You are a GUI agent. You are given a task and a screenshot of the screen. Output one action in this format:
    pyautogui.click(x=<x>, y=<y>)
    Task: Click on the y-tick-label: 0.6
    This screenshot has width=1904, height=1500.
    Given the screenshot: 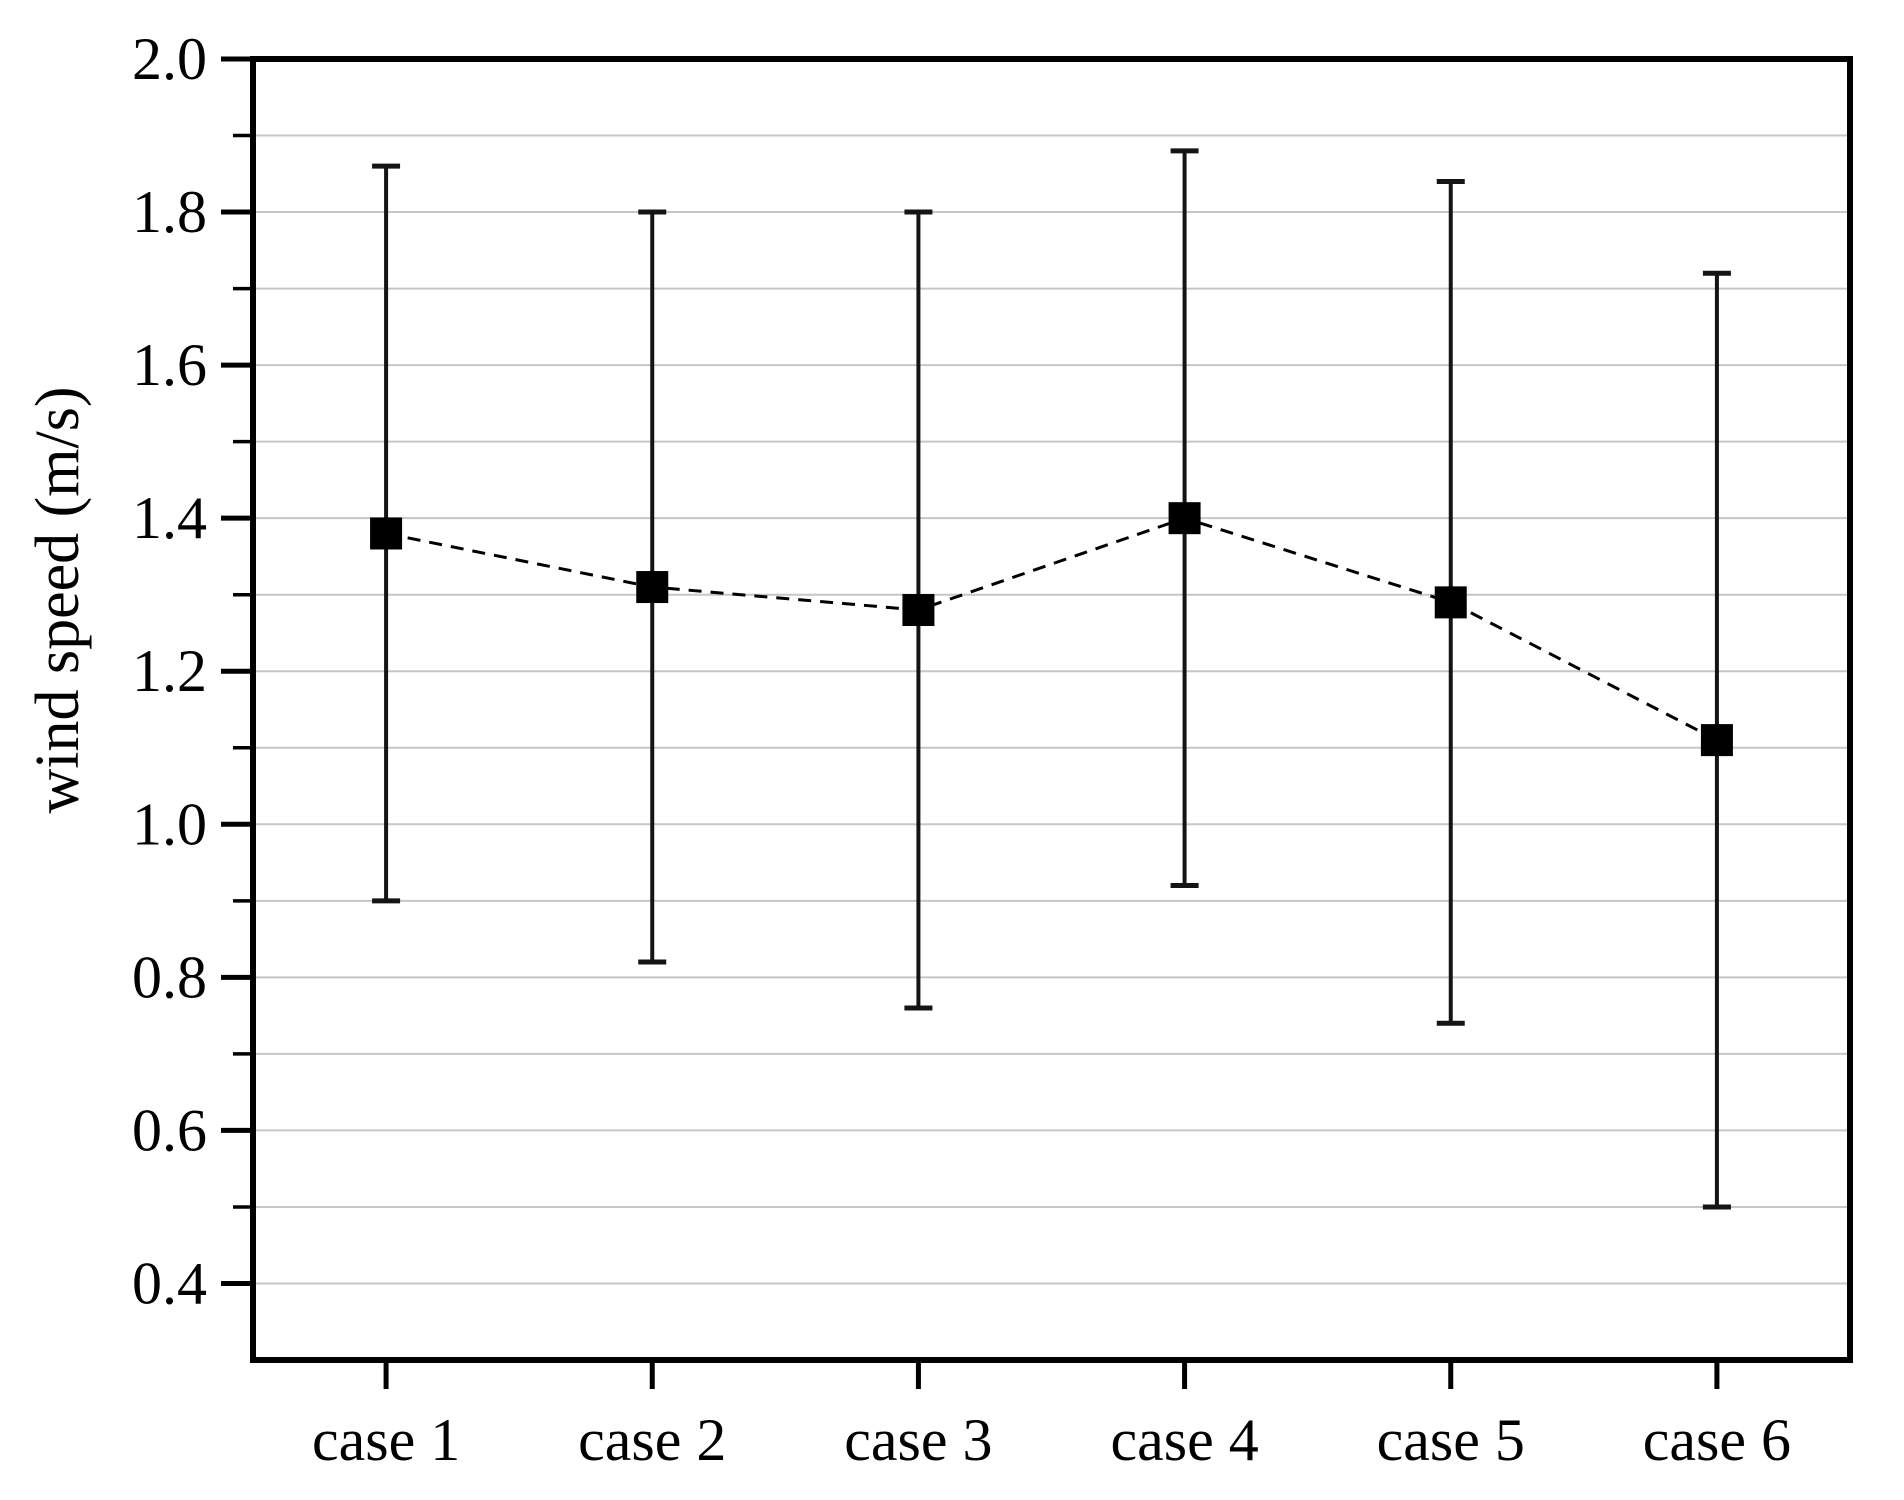 What is the action you would take?
    pyautogui.click(x=169, y=1130)
    